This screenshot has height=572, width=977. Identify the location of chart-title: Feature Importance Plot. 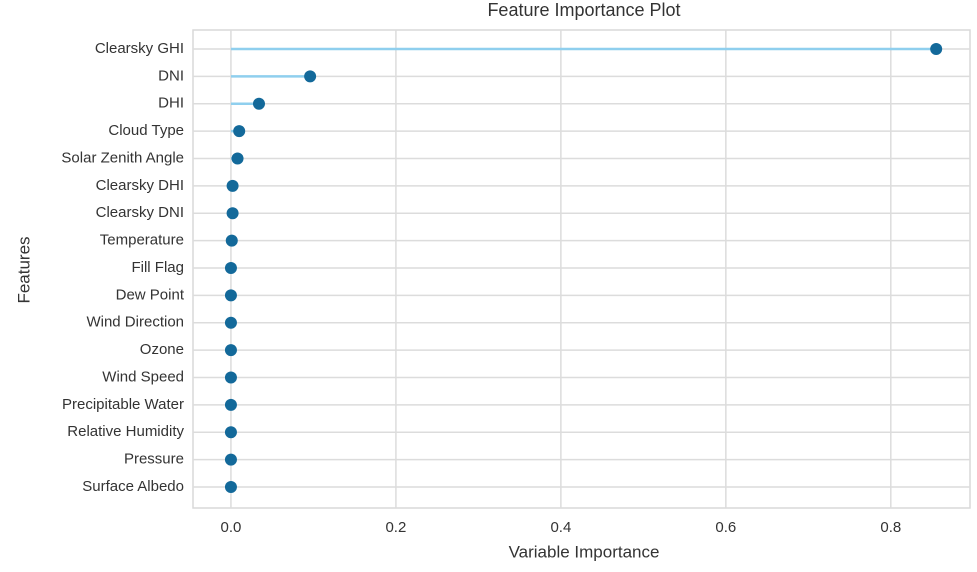
(583, 10).